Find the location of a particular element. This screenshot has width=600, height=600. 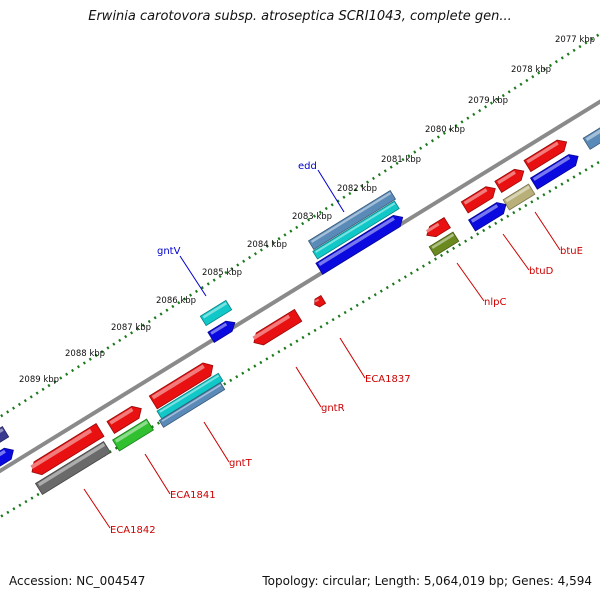

leader-line-btud is located at coordinates (516, 252).